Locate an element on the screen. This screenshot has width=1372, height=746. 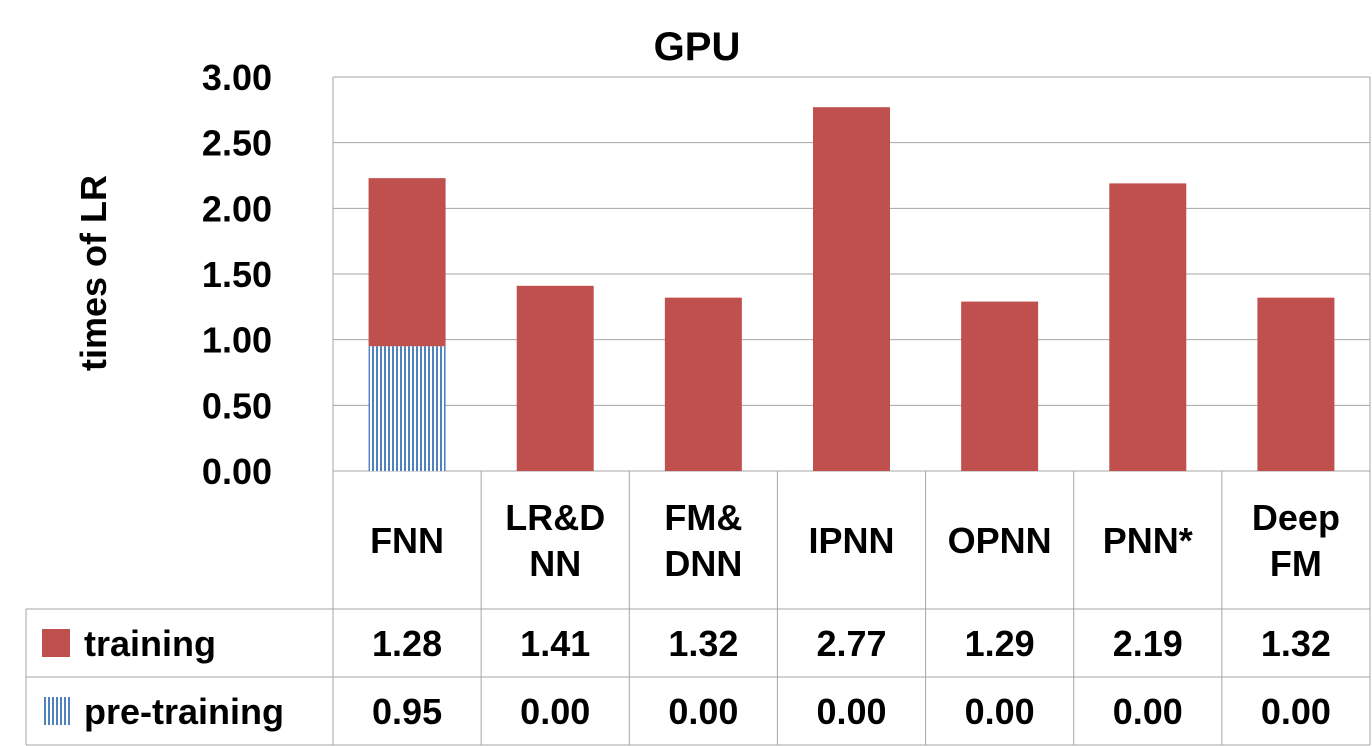
y-tick-label: 3.00 is located at coordinates (237, 77).